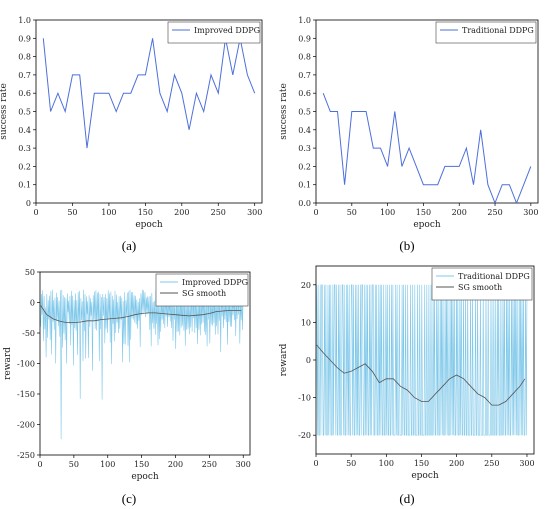 The image size is (550, 509). I want to click on y-tick-label: 10, so click(306, 322).